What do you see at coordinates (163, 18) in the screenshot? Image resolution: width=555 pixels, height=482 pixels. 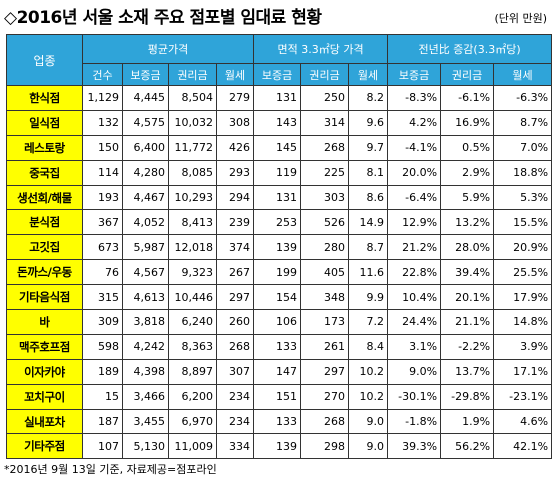 I see `page-title: ◇2016년 서울 소재 주요 점포별 임대료 현황` at bounding box center [163, 18].